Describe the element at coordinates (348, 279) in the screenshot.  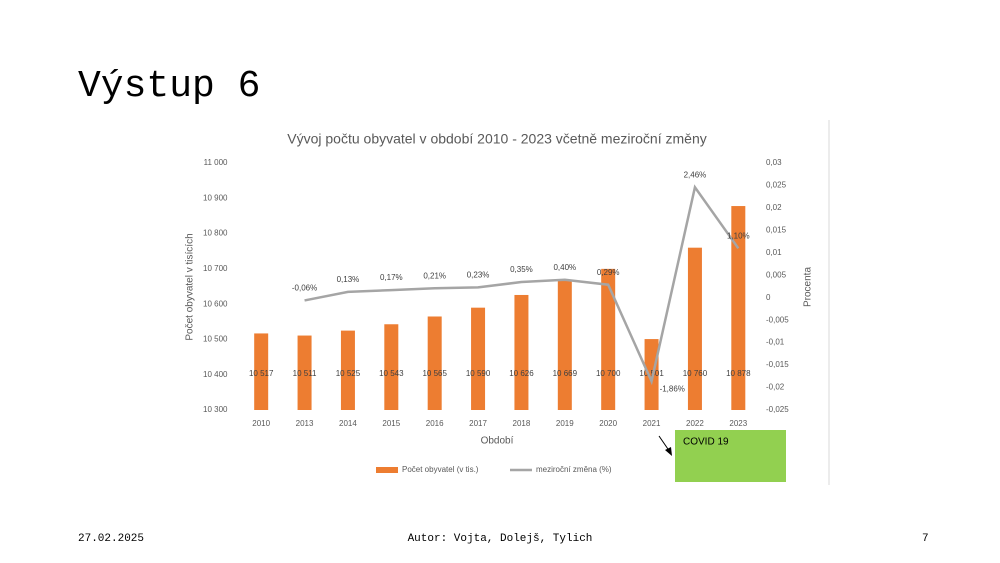
I see `line-label: 0,13%` at that location.